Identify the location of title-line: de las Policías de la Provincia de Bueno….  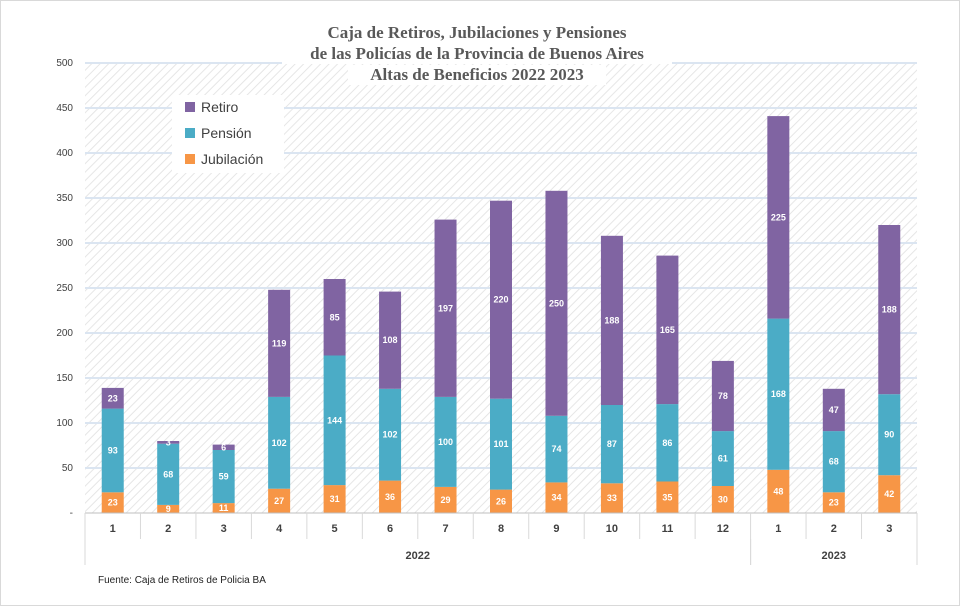
(477, 53).